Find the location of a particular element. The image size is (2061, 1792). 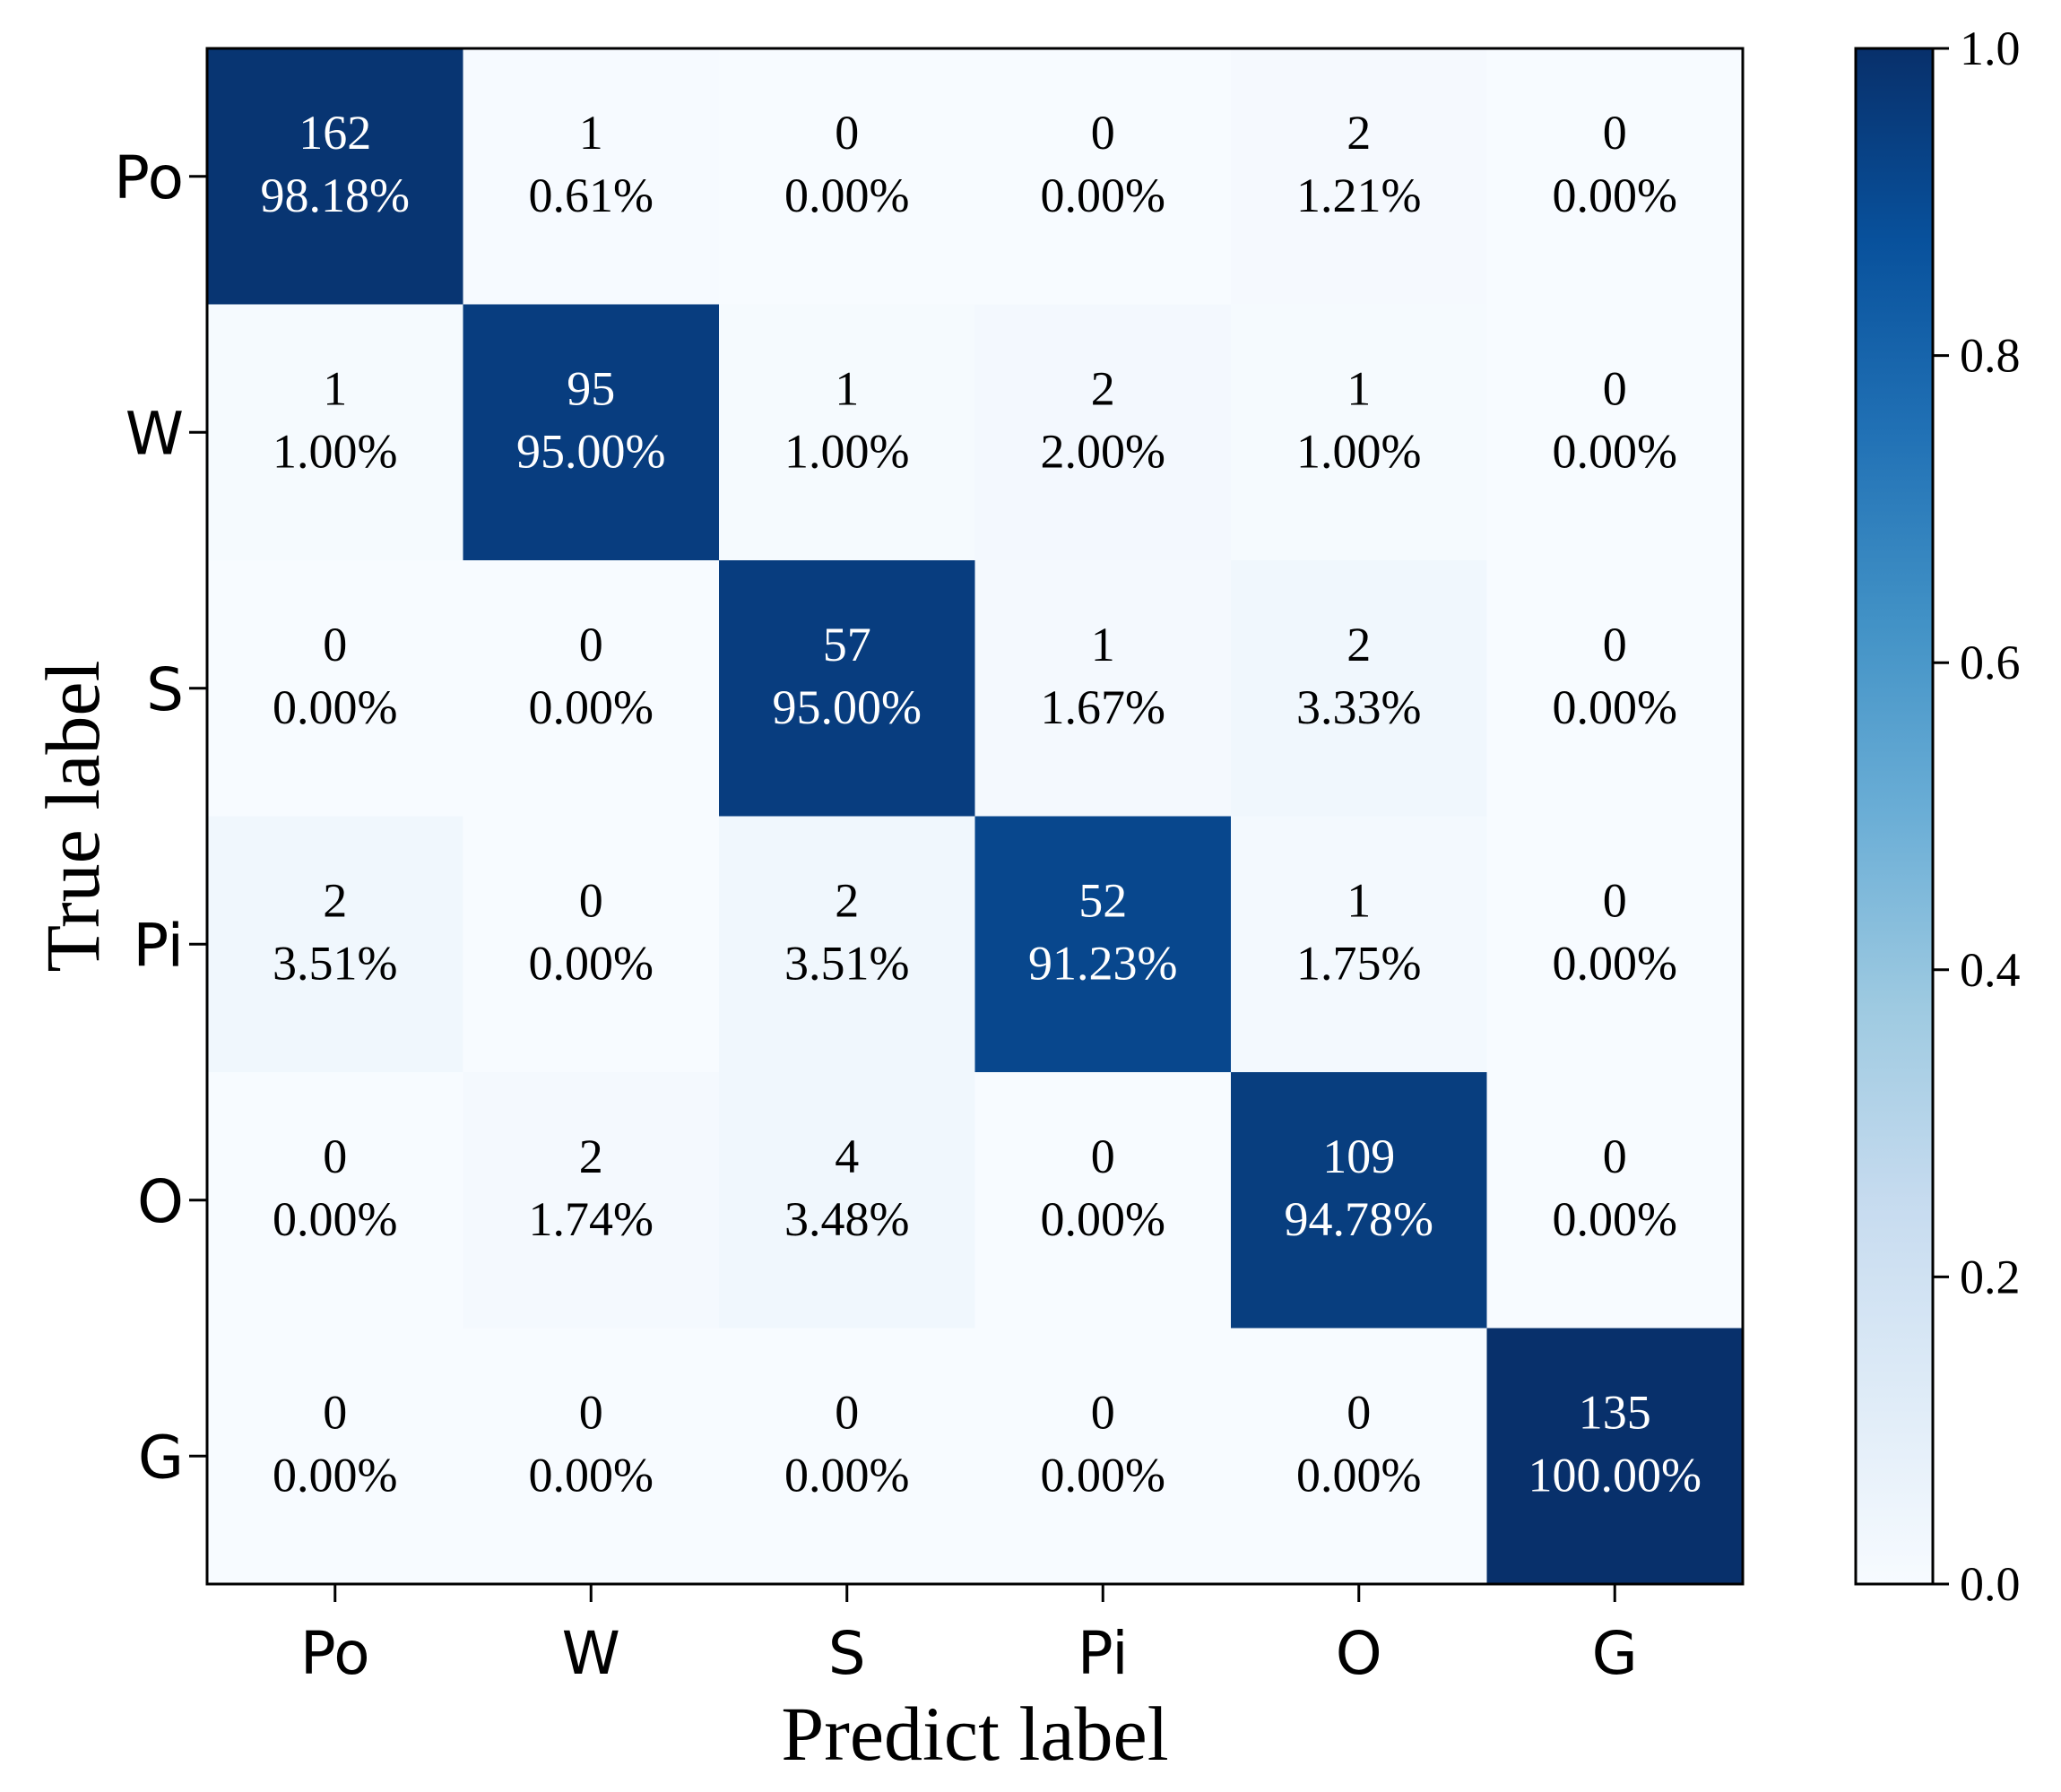

heatmap-cell-G-Po is located at coordinates (335, 1456).